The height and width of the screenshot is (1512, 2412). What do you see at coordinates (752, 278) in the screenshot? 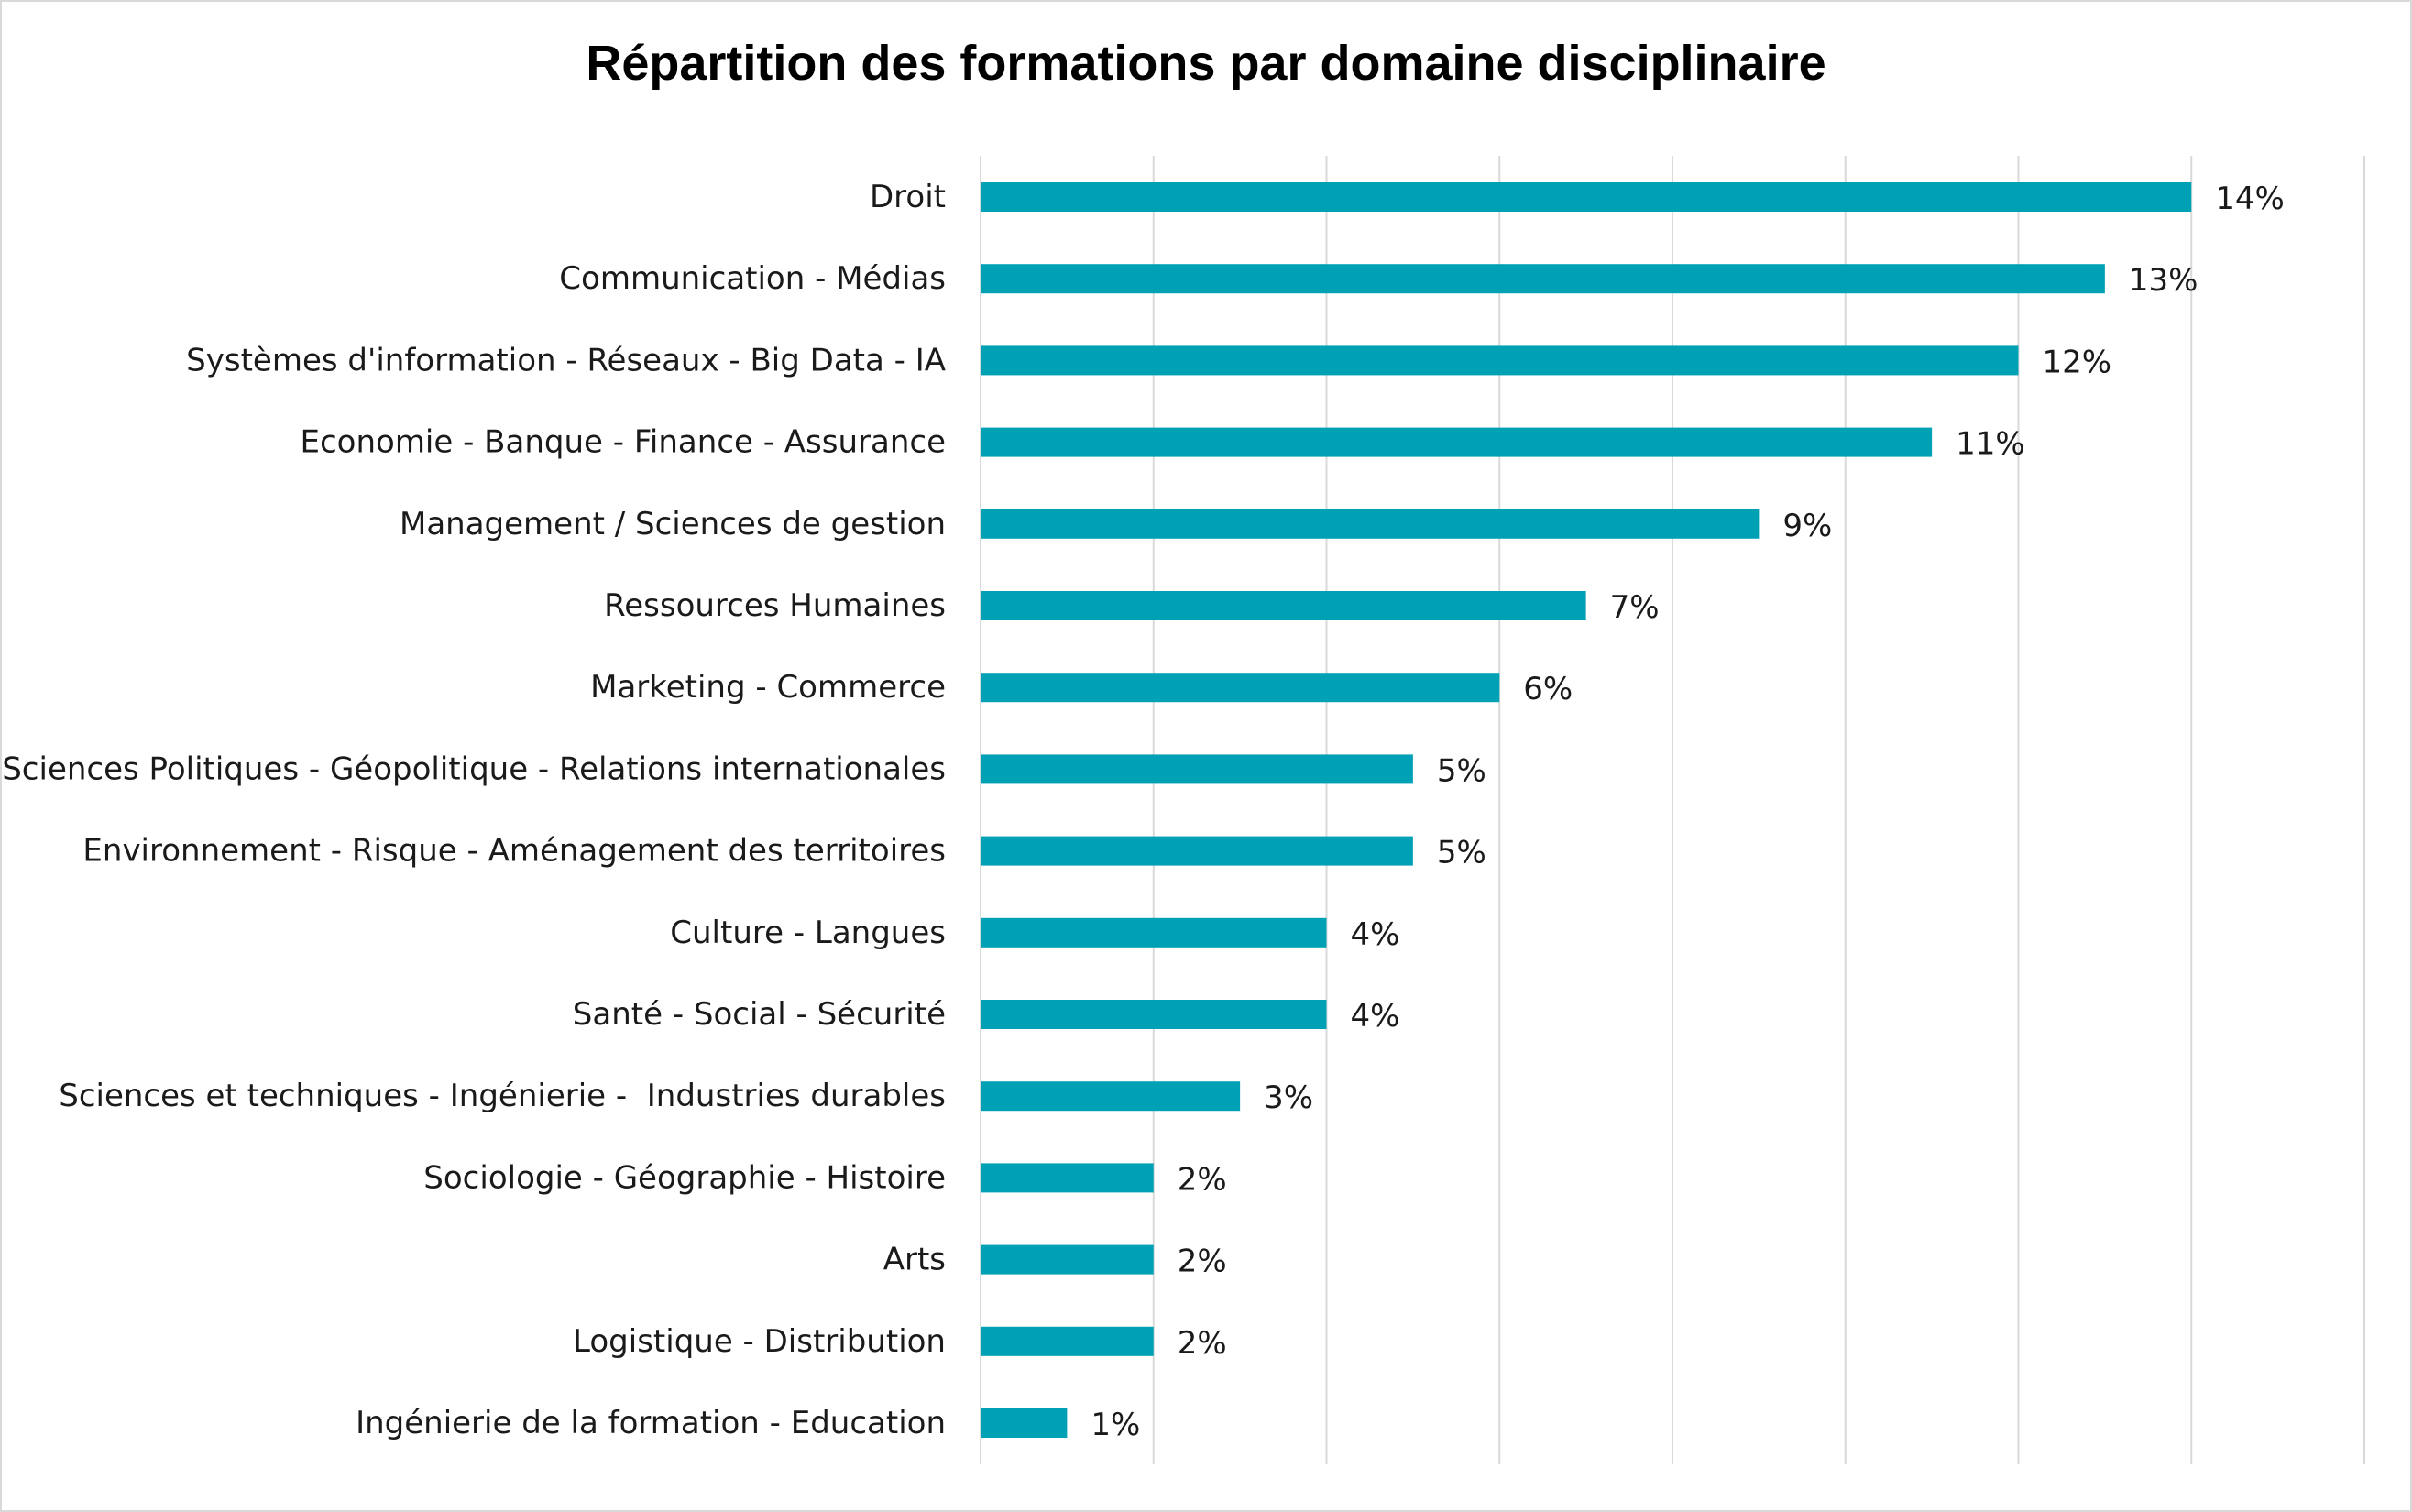
I see `category-label: Communication - Médias` at bounding box center [752, 278].